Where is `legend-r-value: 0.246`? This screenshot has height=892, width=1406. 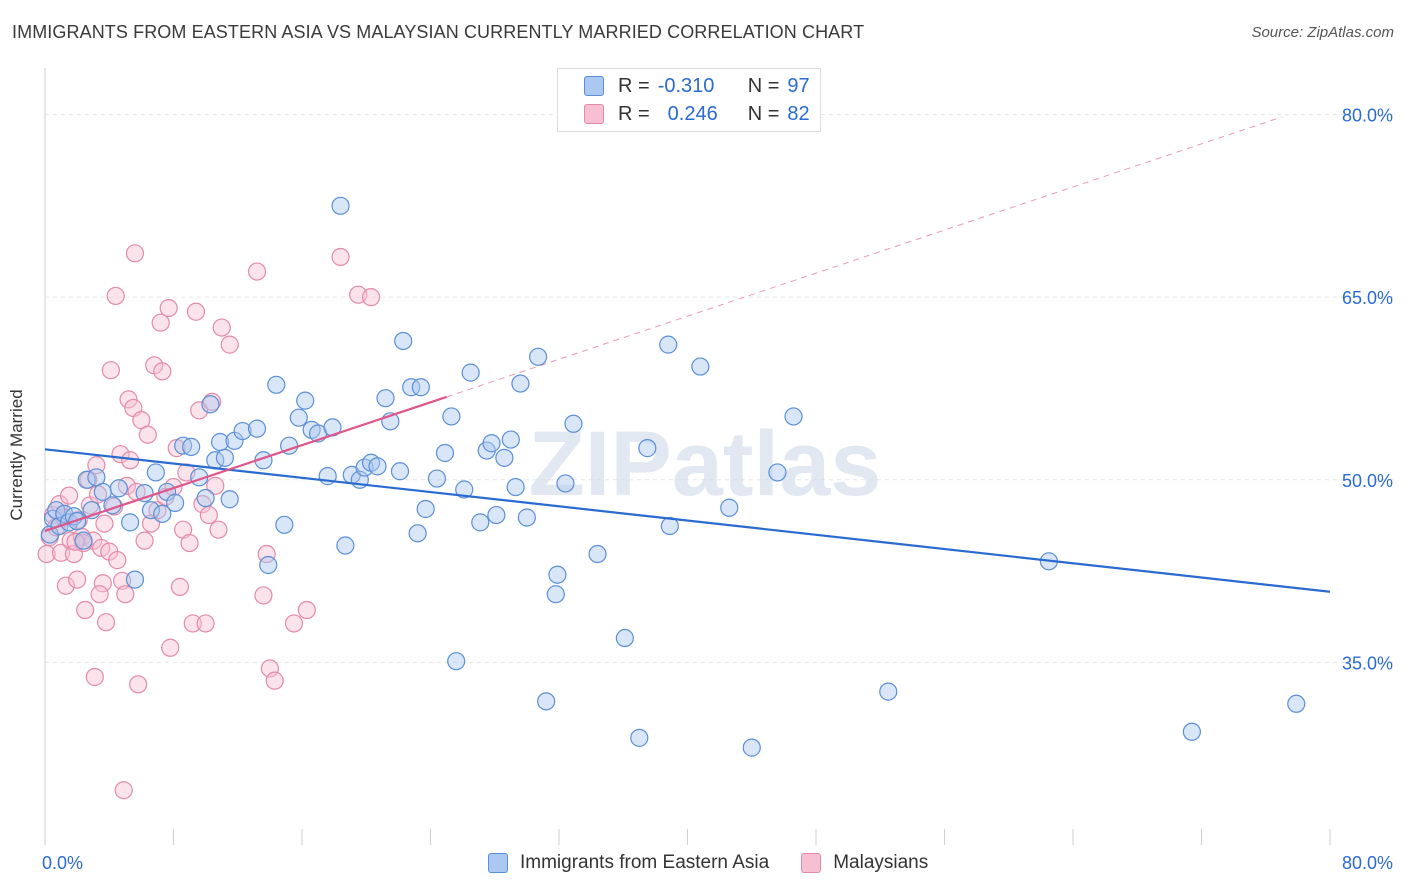 legend-r-value: 0.246 is located at coordinates (692, 113).